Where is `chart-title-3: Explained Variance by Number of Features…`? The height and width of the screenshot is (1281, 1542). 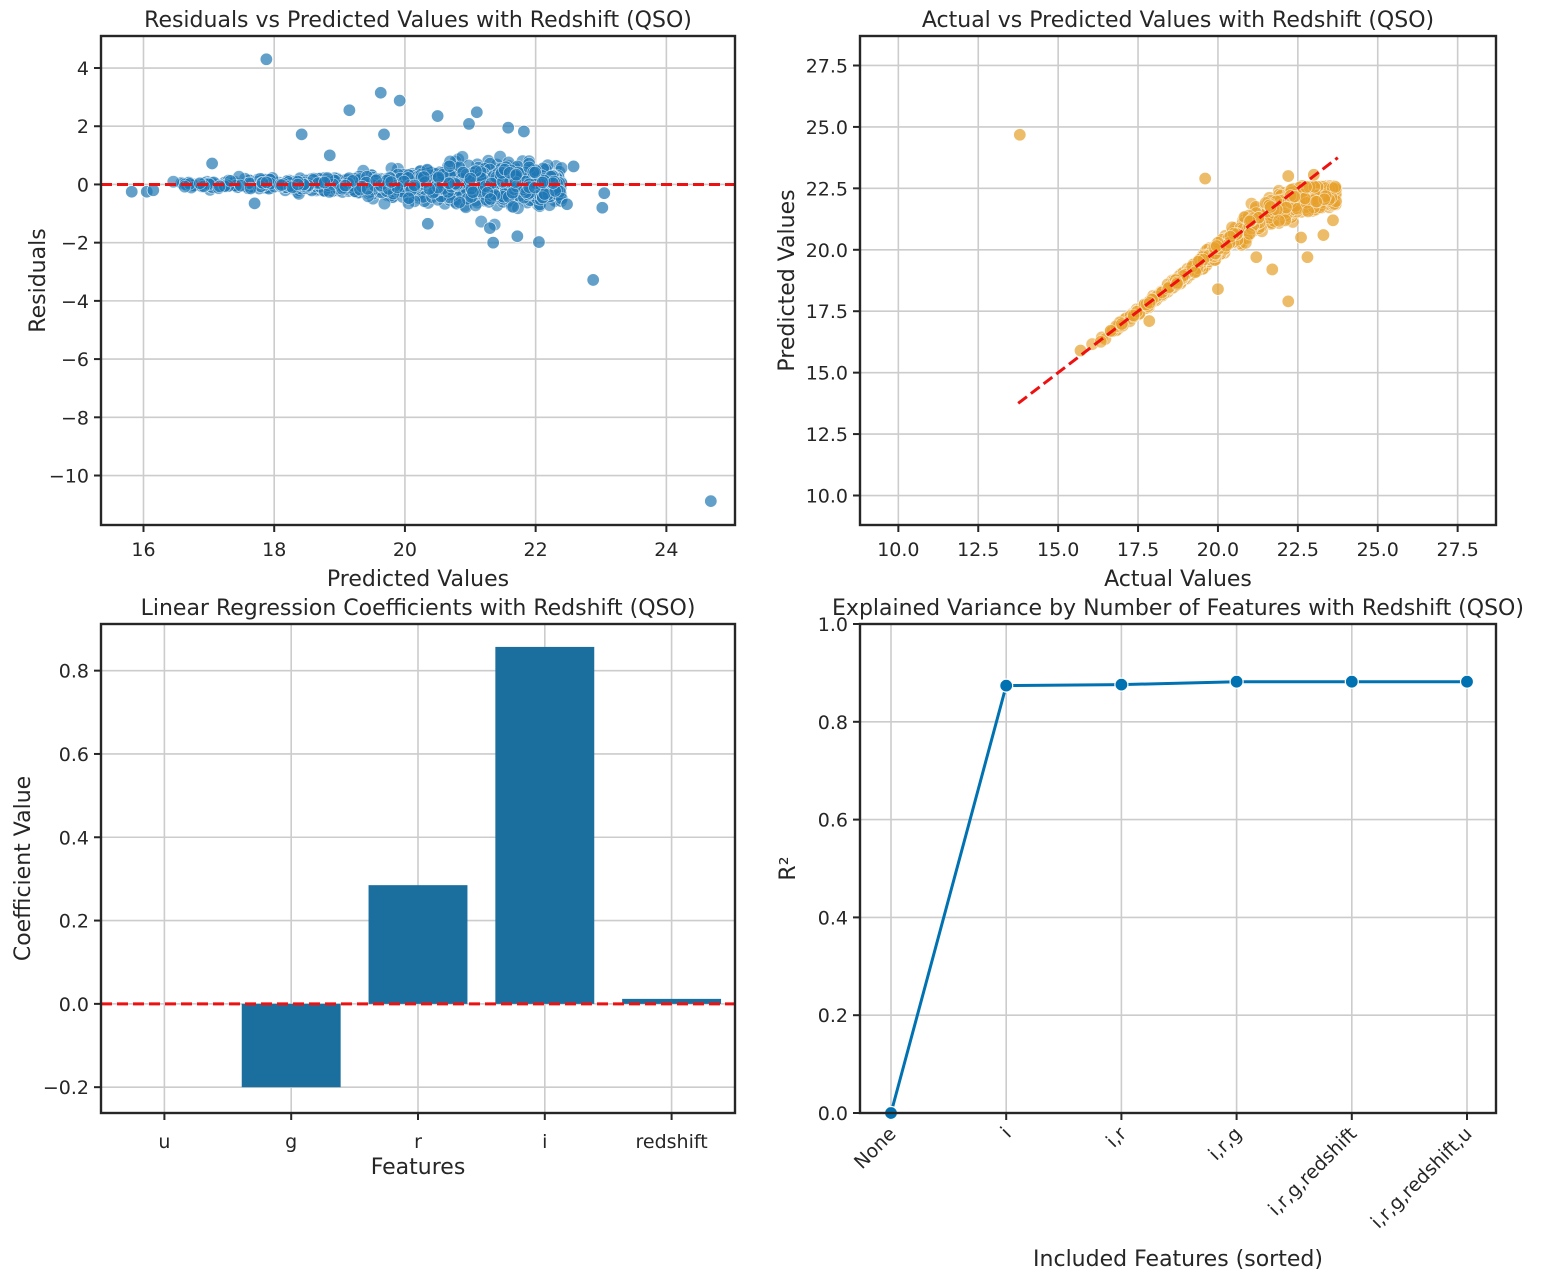 chart-title-3: Explained Variance by Number of Features… is located at coordinates (1178, 608).